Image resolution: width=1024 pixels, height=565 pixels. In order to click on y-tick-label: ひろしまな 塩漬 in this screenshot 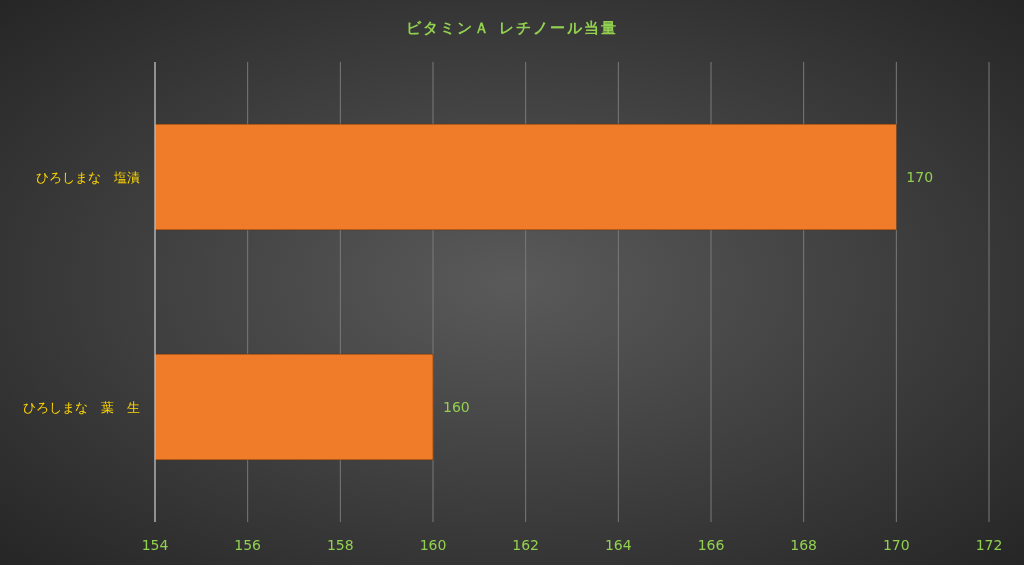, I will do `click(88, 177)`.